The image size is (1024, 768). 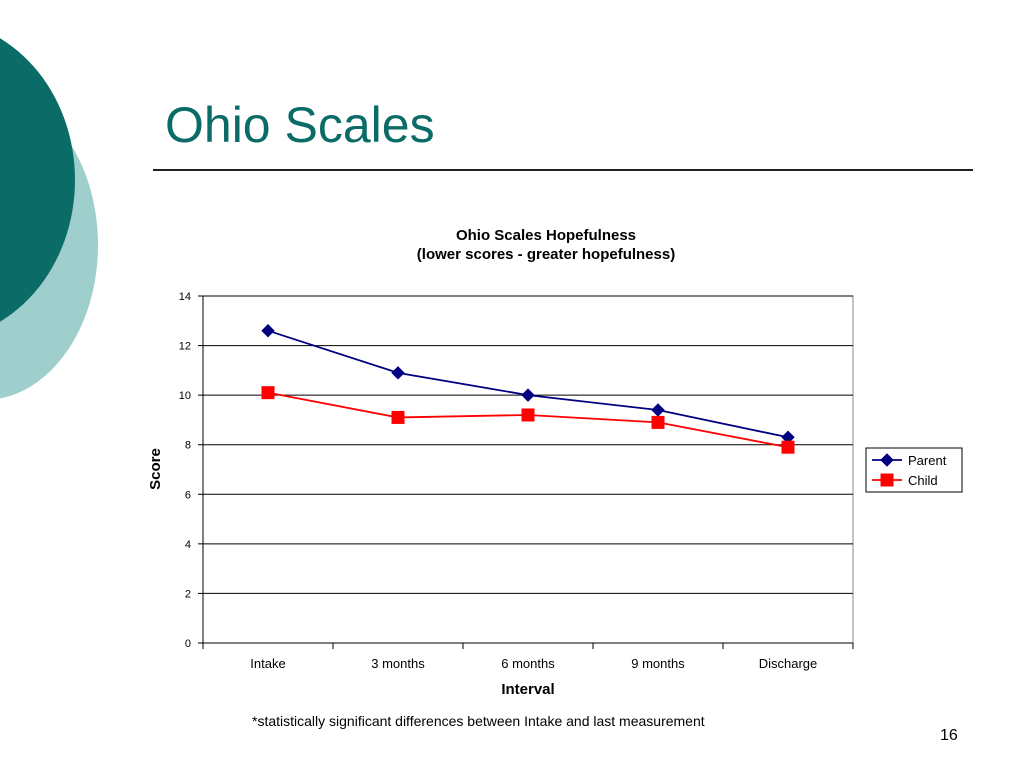 I want to click on page-number: 16, so click(x=949, y=735).